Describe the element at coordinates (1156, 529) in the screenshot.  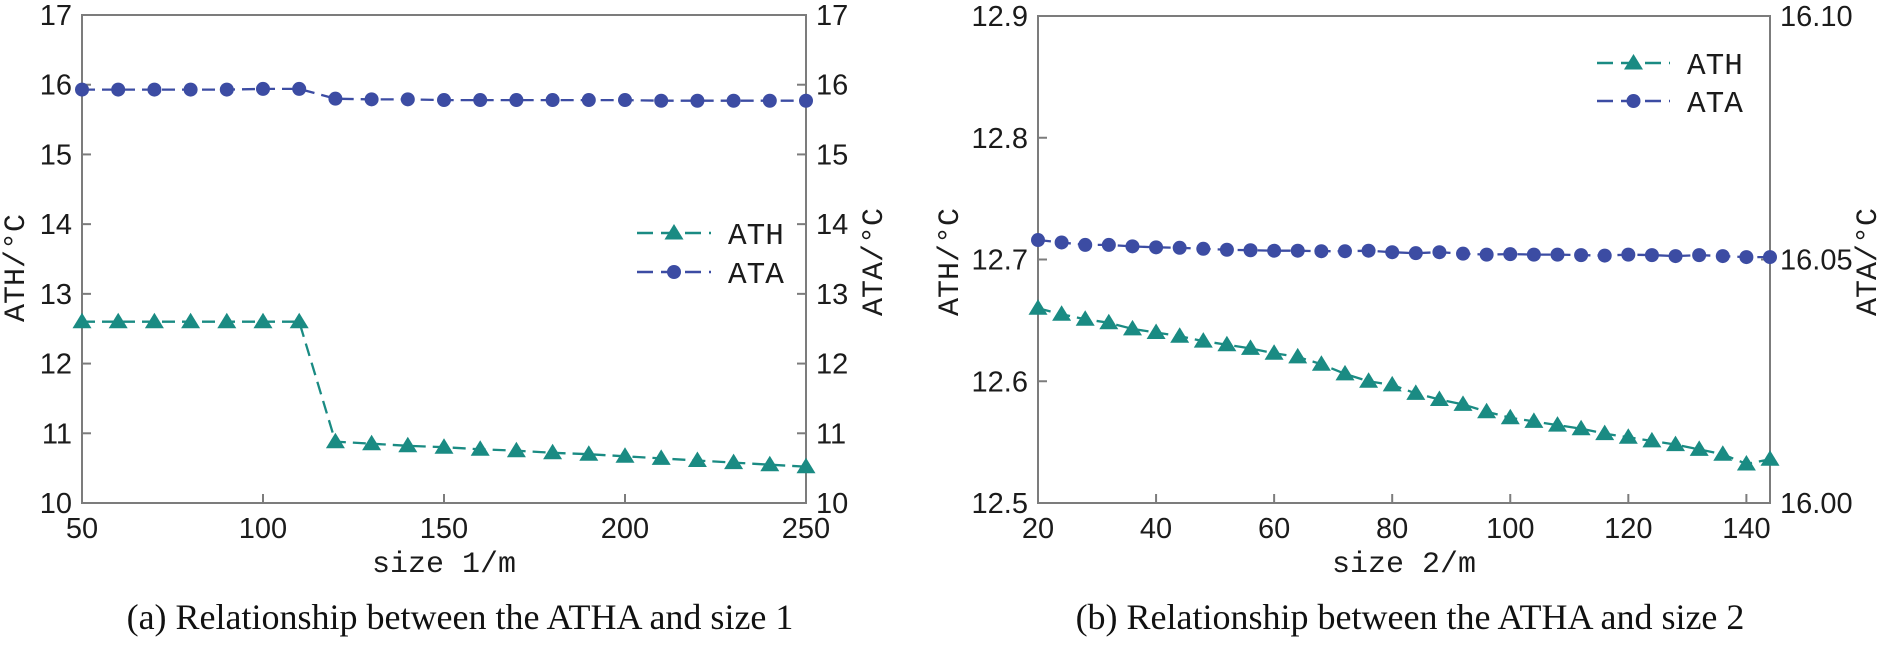
I see `x-tick-label: 40` at that location.